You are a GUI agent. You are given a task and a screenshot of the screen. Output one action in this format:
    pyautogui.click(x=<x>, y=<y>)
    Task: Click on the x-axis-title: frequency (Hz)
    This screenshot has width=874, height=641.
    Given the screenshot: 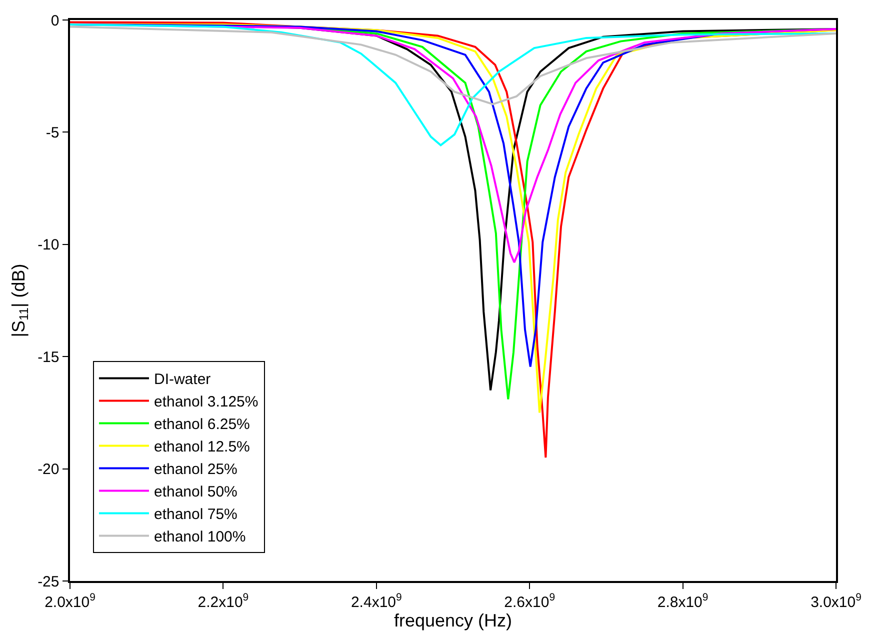 What is the action you would take?
    pyautogui.click(x=453, y=620)
    